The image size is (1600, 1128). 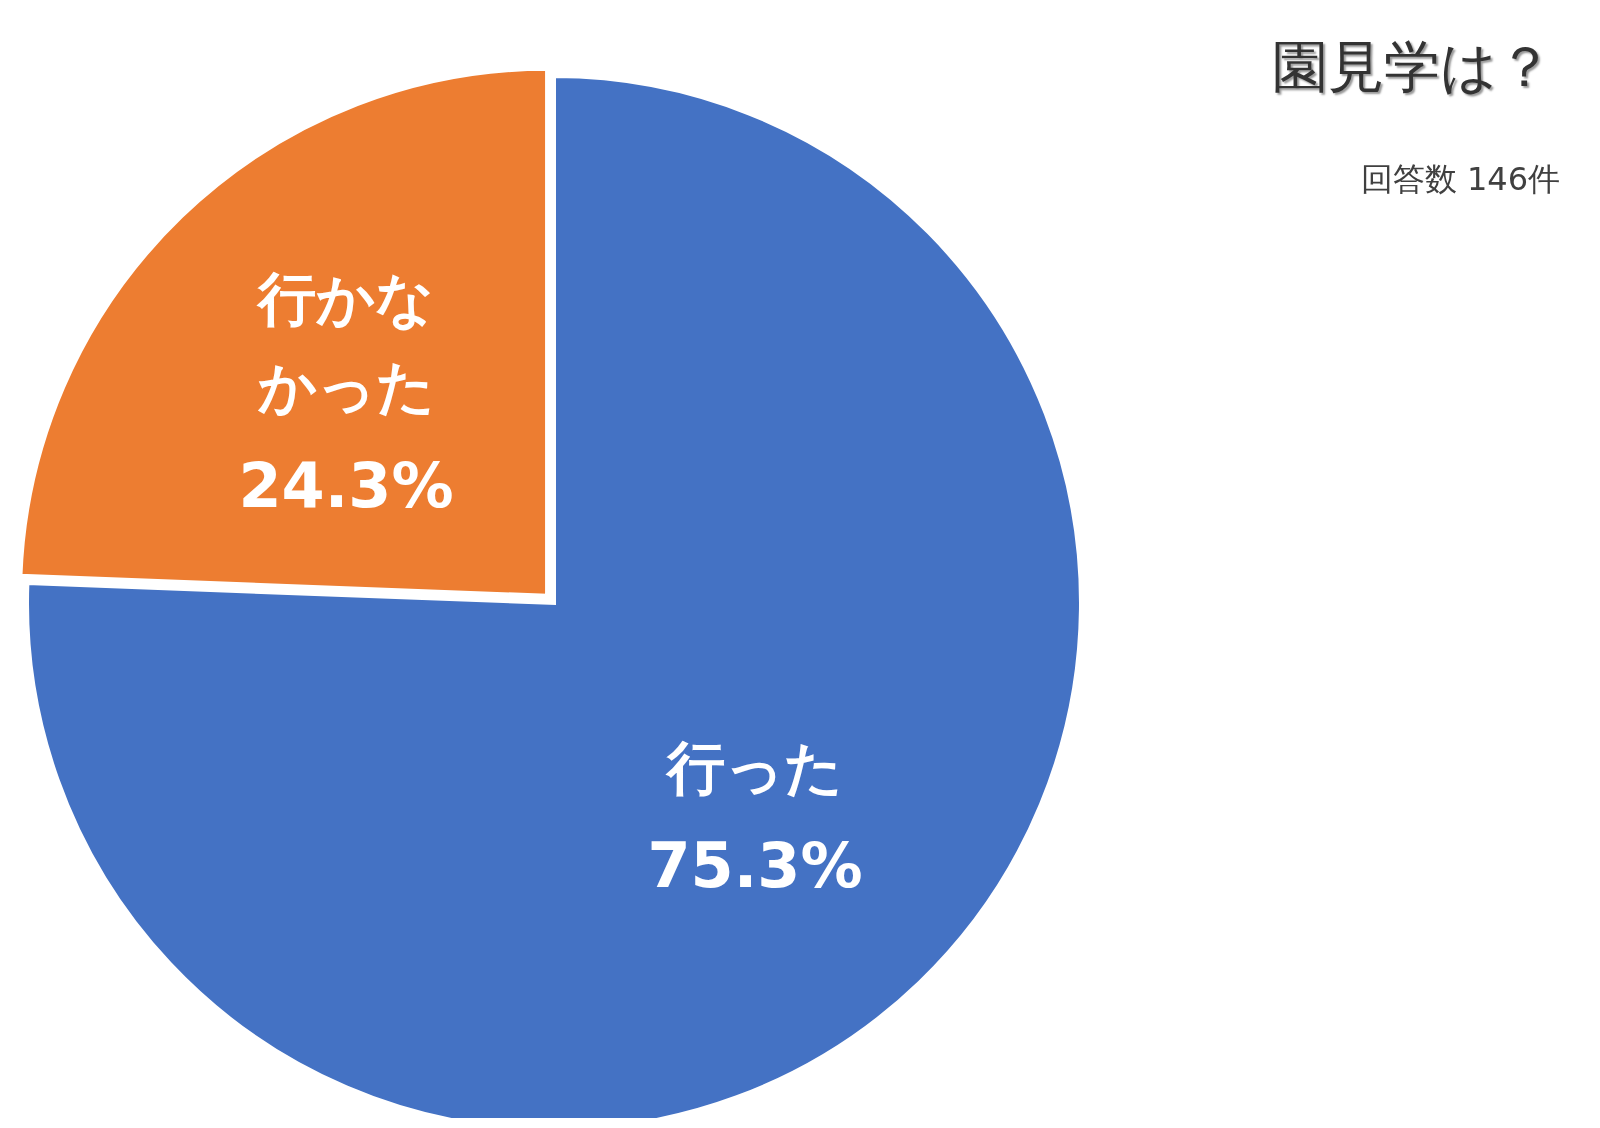 What do you see at coordinates (1460, 179) in the screenshot?
I see `text: 回答数 146件` at bounding box center [1460, 179].